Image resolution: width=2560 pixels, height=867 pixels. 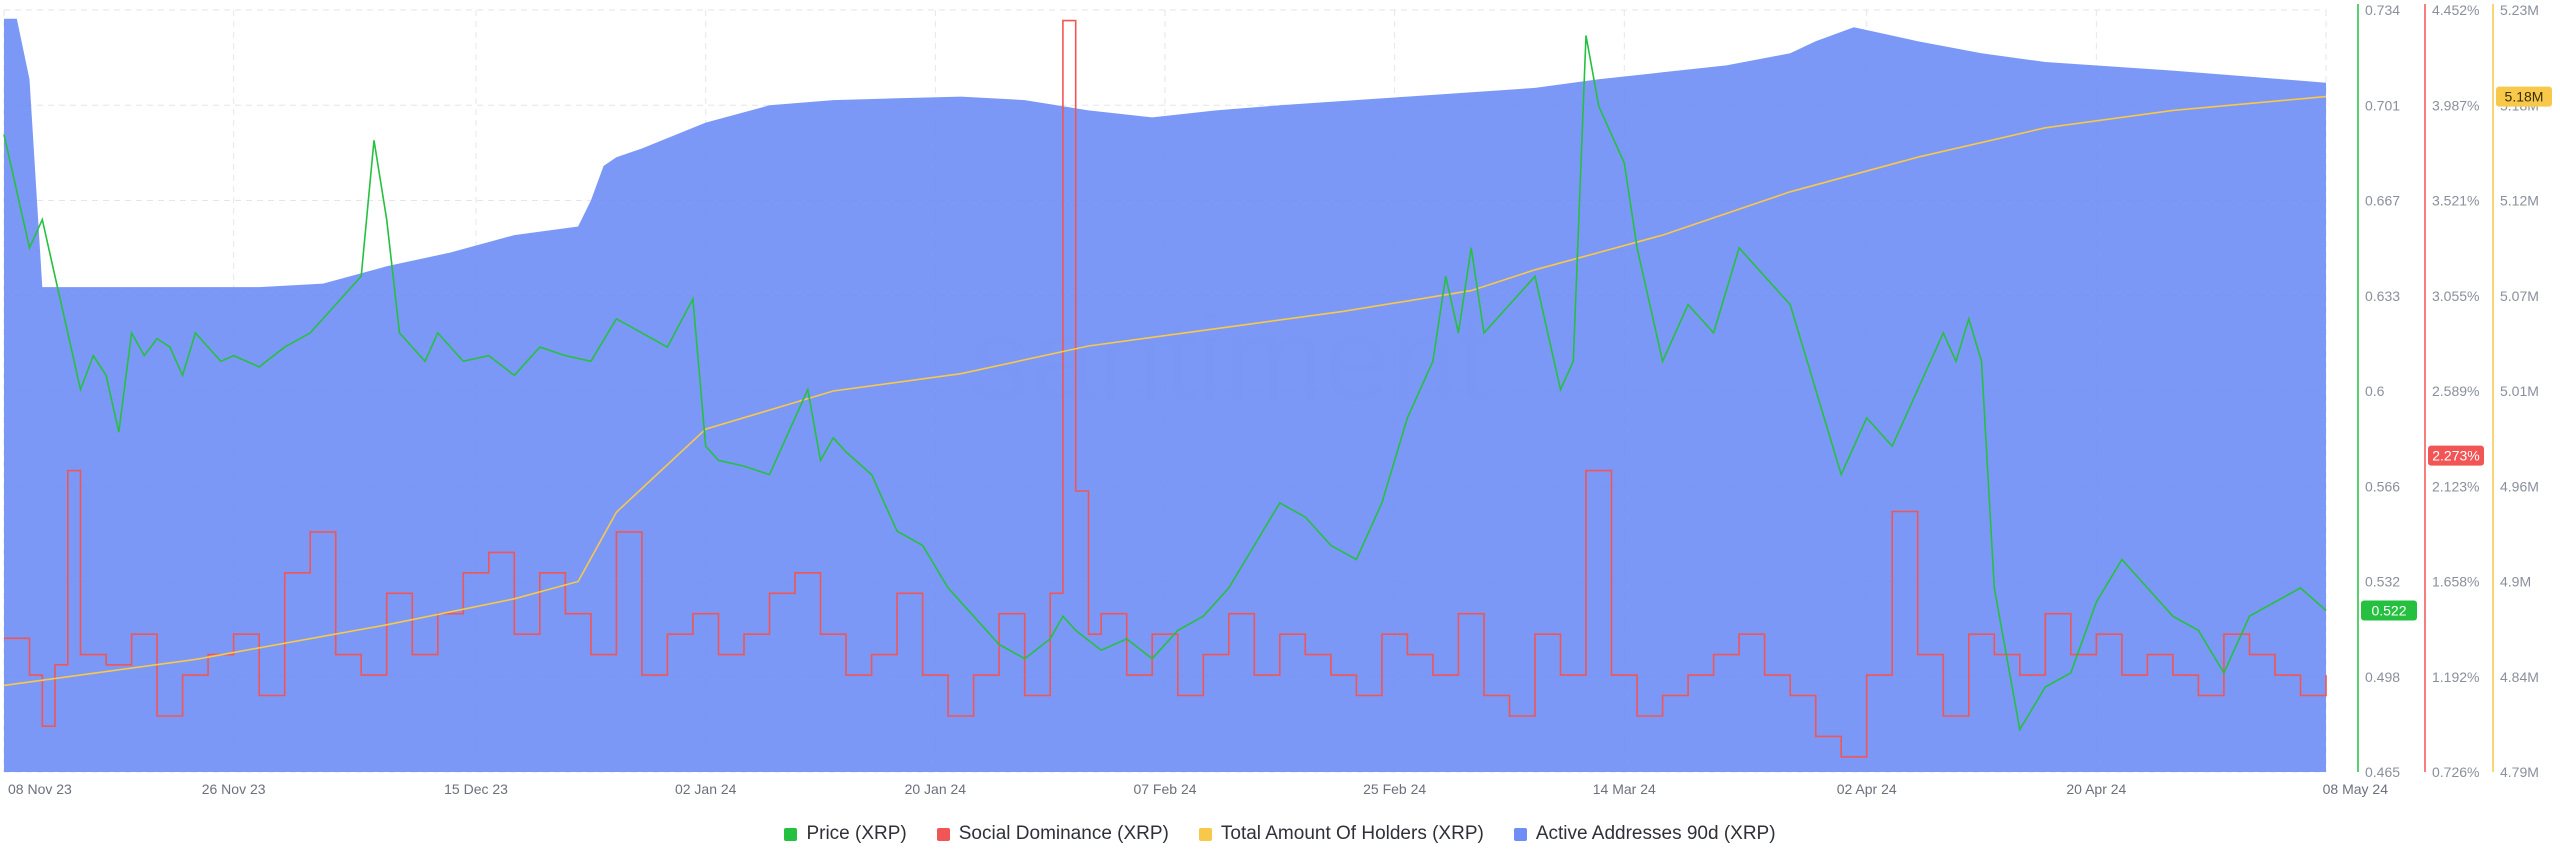 What do you see at coordinates (943, 834) in the screenshot?
I see `legend-swatch-social-dominance` at bounding box center [943, 834].